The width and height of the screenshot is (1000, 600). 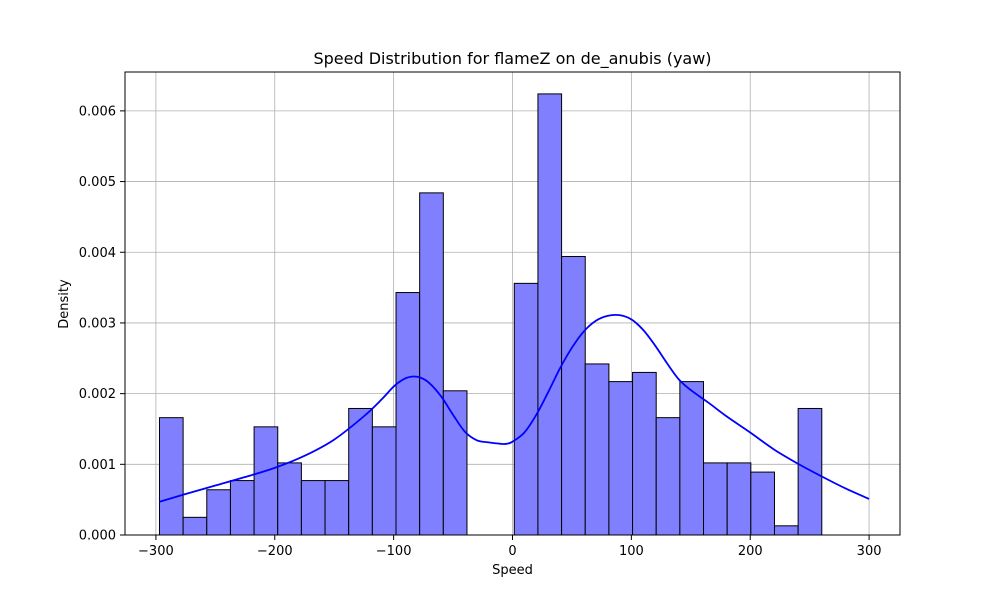 I want to click on y-tick-label: 0.000, so click(x=97, y=536).